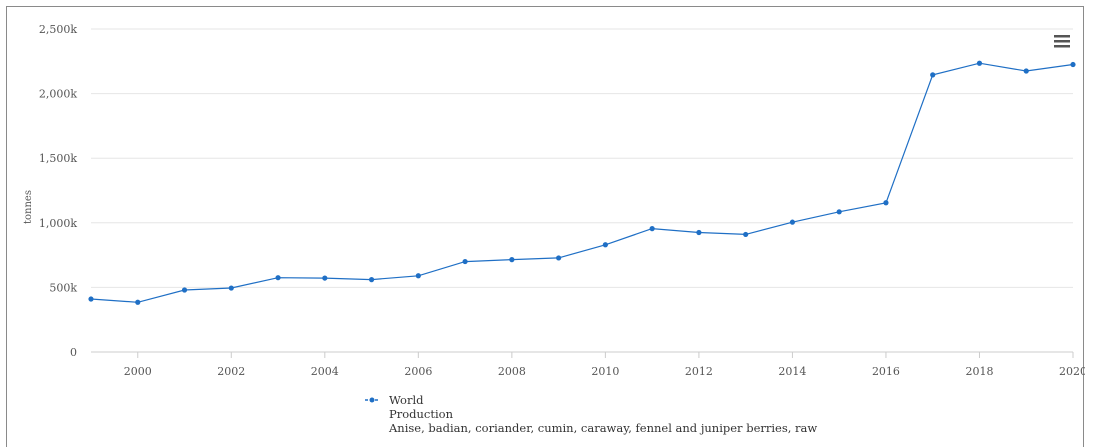  I want to click on y-tick-label: 2,000k, so click(58, 94).